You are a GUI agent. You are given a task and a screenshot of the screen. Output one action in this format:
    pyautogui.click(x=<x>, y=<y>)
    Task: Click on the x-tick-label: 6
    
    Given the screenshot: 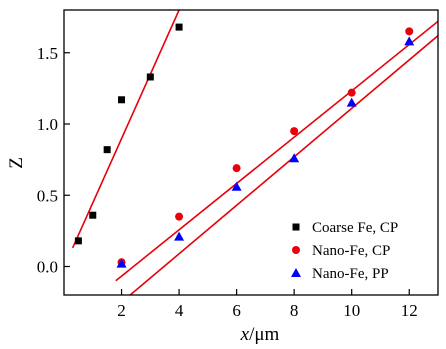 What is the action you would take?
    pyautogui.click(x=236, y=310)
    